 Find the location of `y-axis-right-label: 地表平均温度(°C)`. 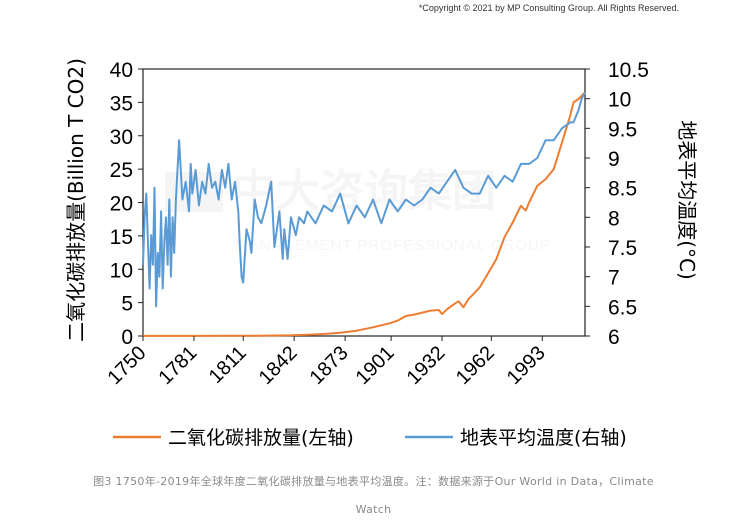

y-axis-right-label: 地表平均温度(°C) is located at coordinates (687, 200).